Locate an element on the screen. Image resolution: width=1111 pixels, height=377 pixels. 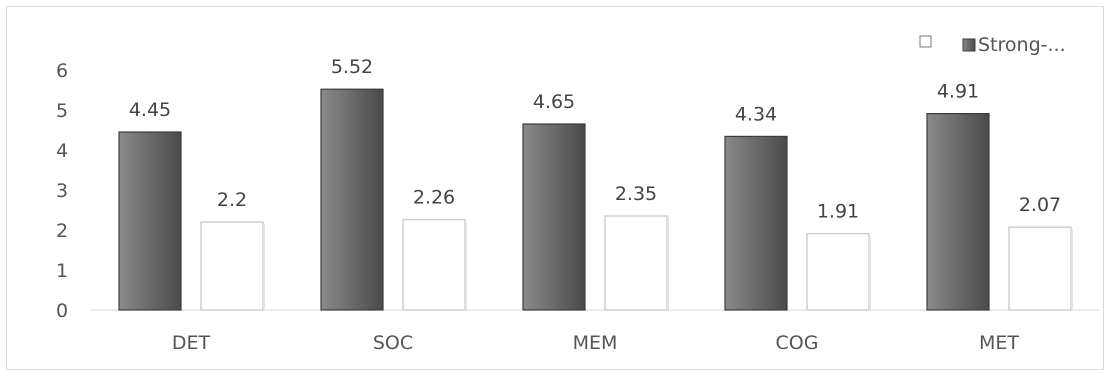
bar-weak-met is located at coordinates (1040, 268).